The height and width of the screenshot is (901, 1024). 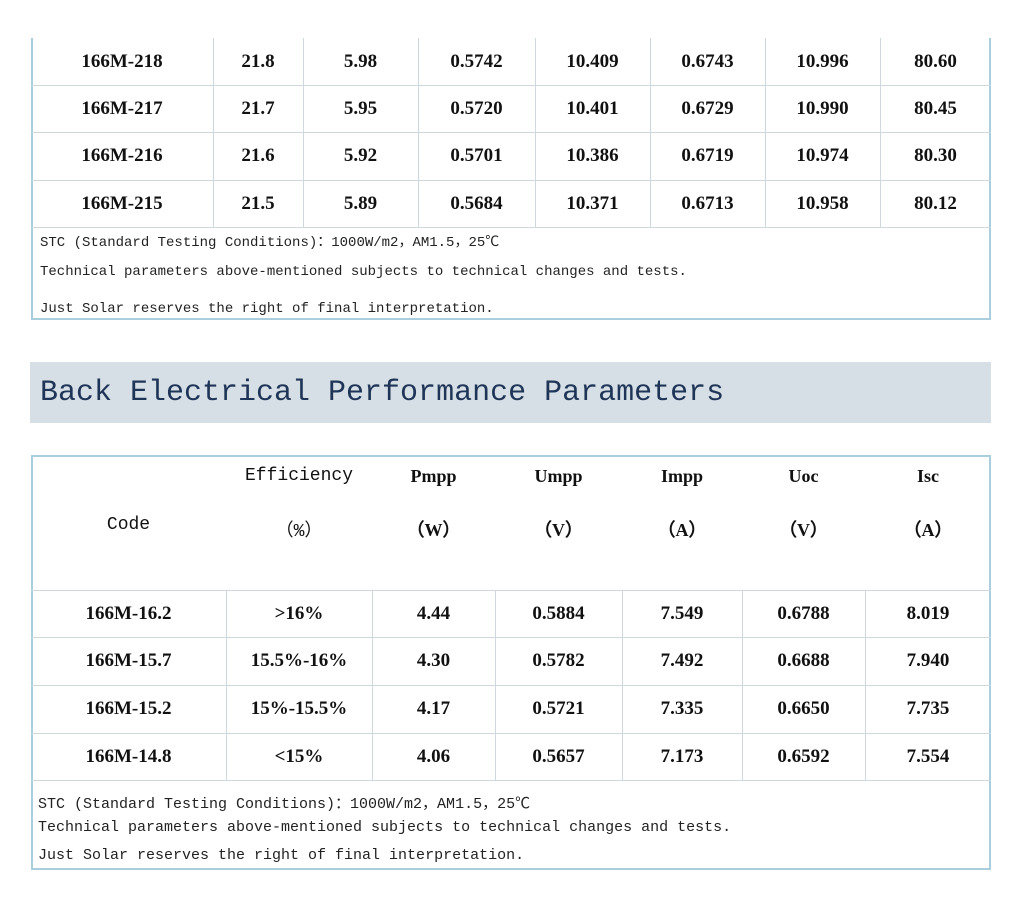 I want to click on table-cell: 4.44, so click(x=433, y=613).